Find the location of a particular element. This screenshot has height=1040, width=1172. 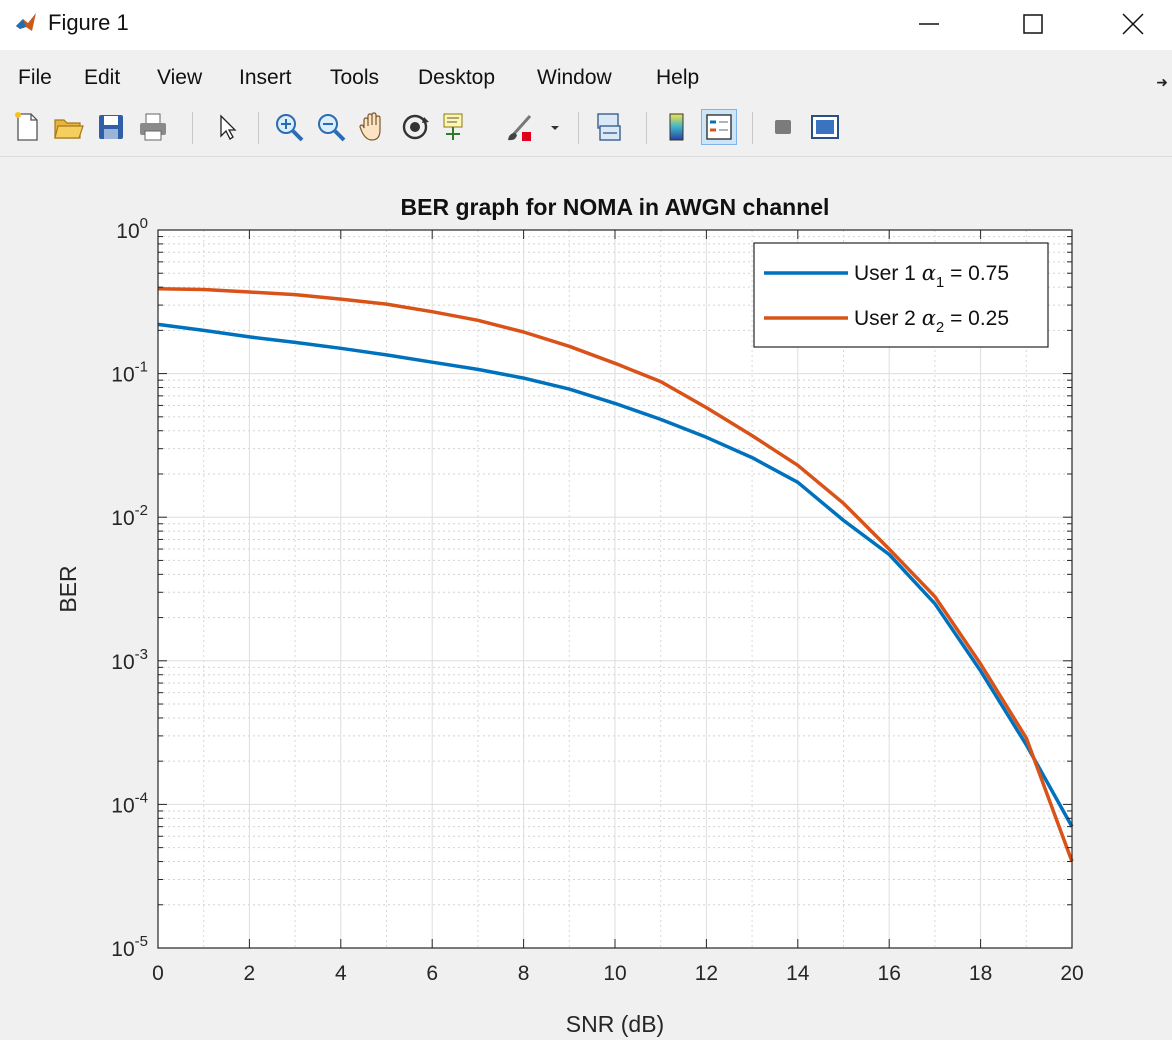

brush-dropdown is located at coordinates (557, 127).